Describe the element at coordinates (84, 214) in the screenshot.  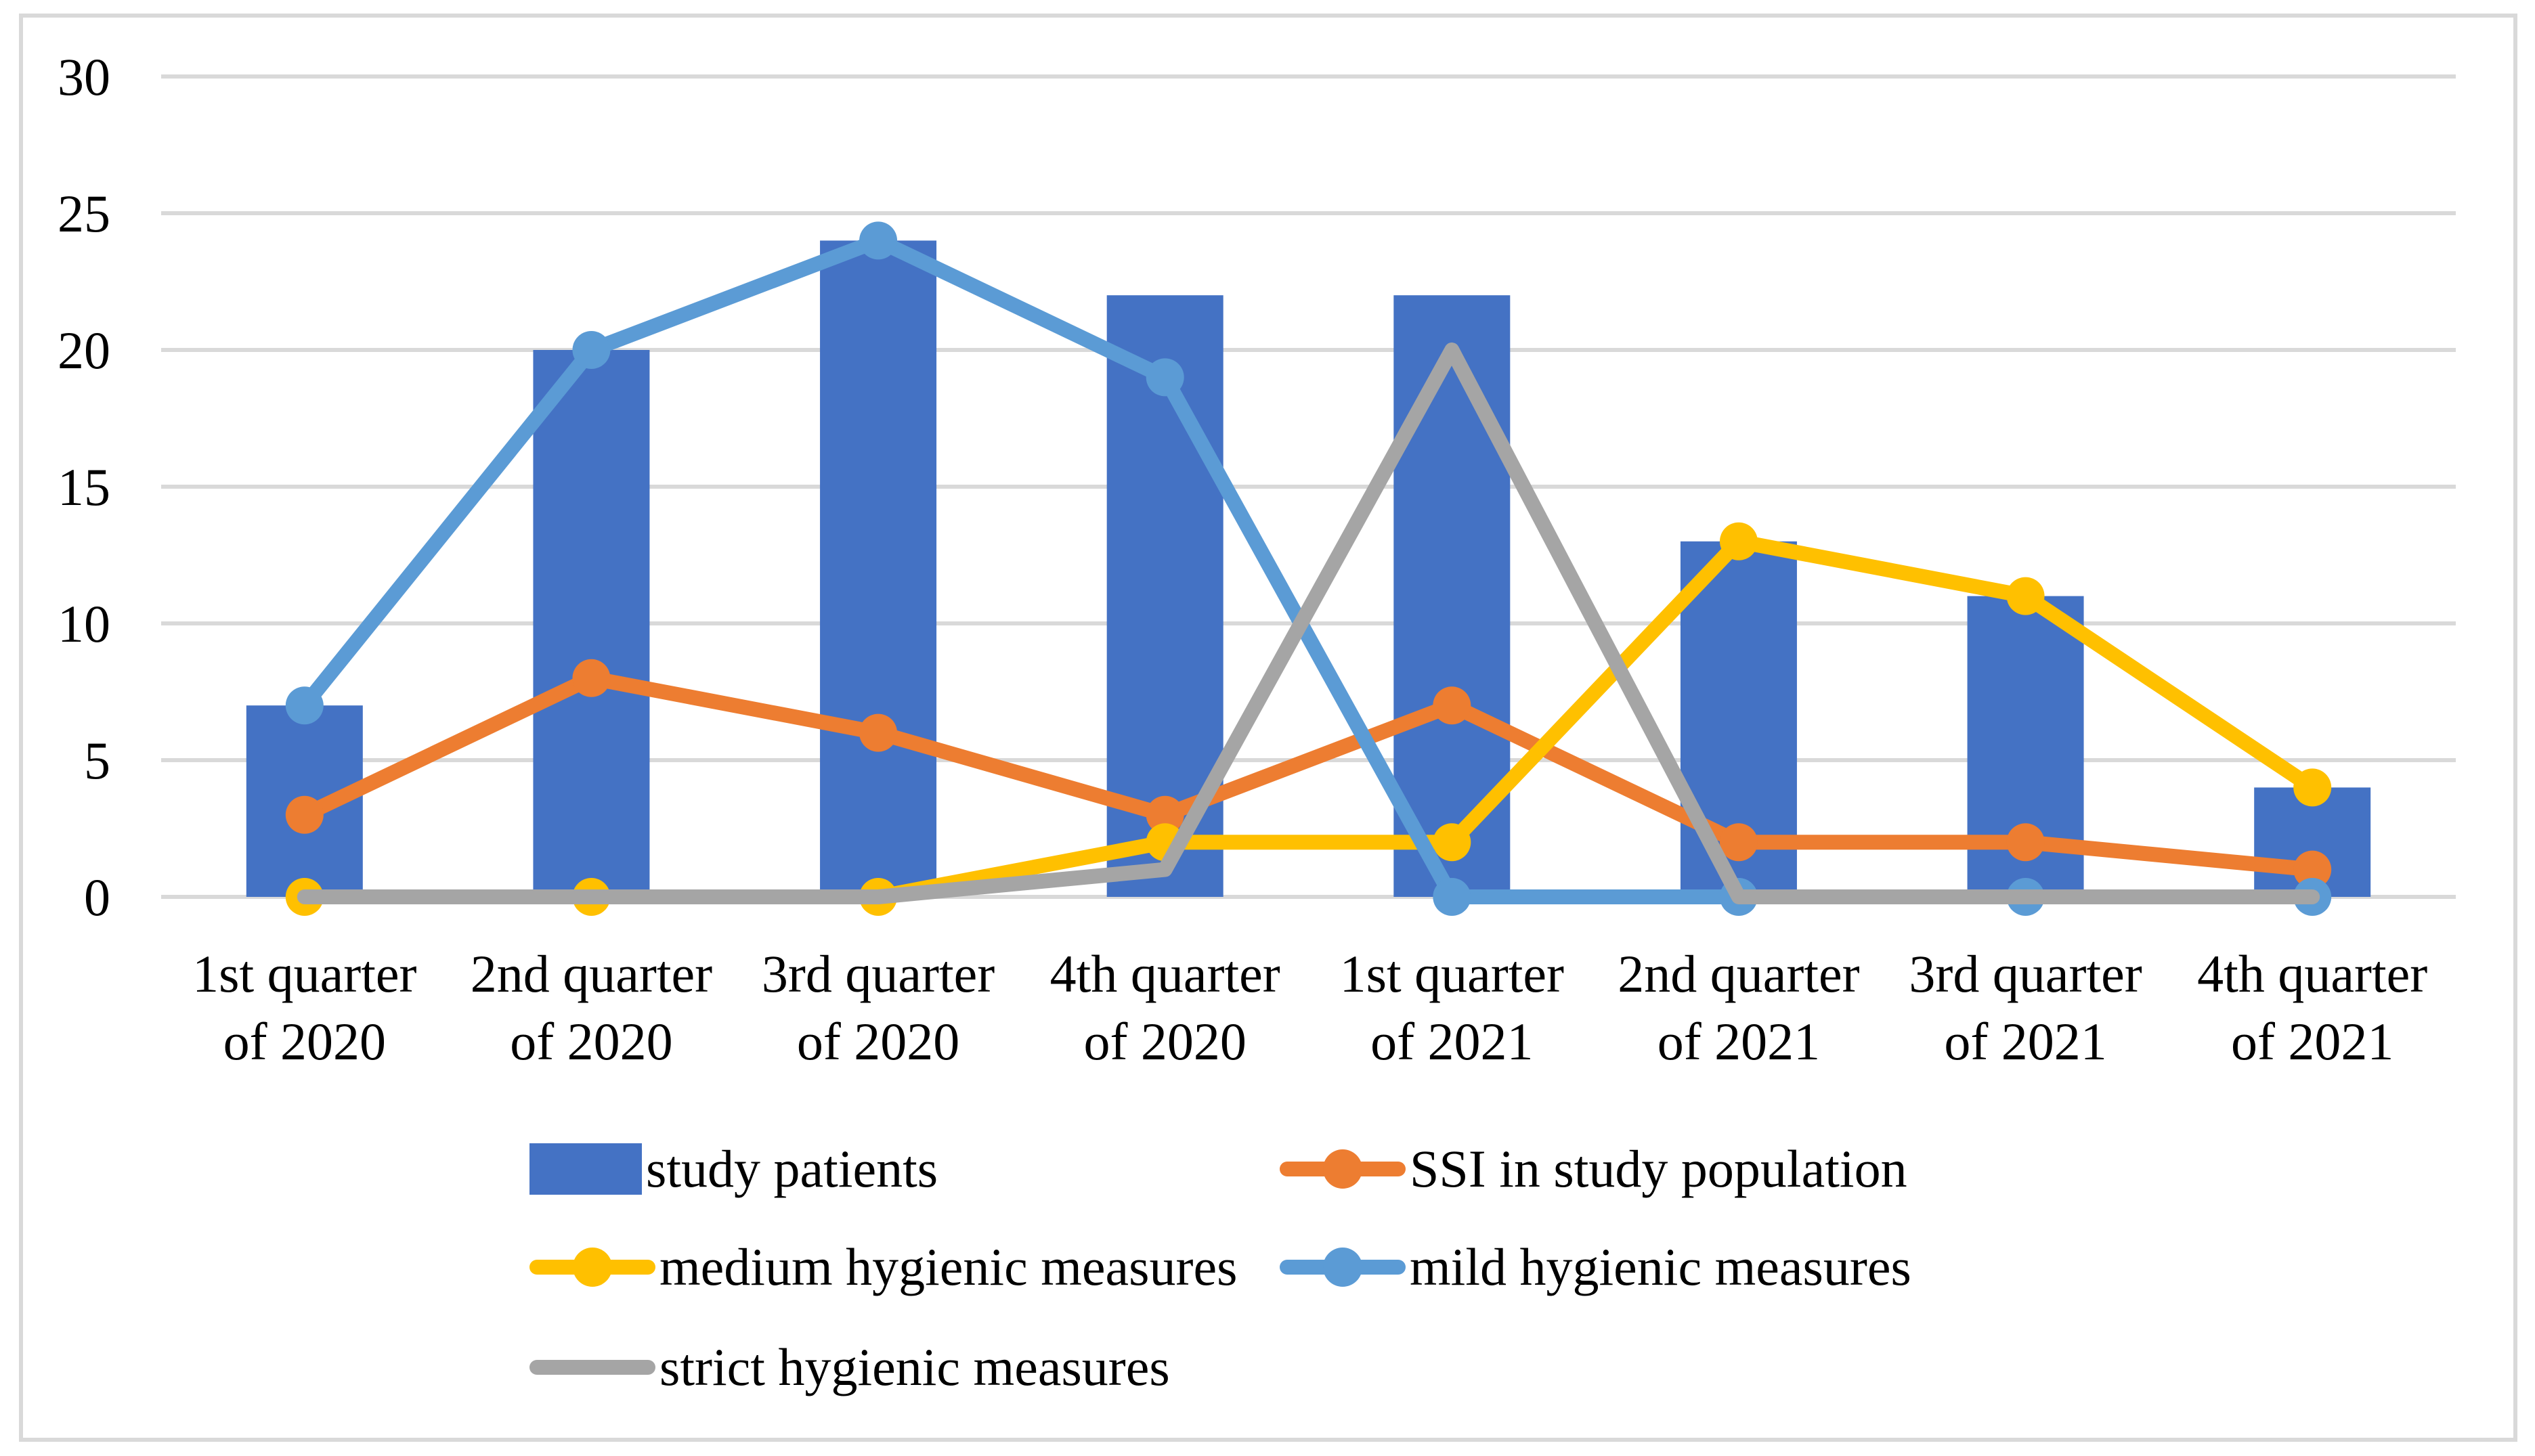
I see `y-tick-label: 25` at that location.